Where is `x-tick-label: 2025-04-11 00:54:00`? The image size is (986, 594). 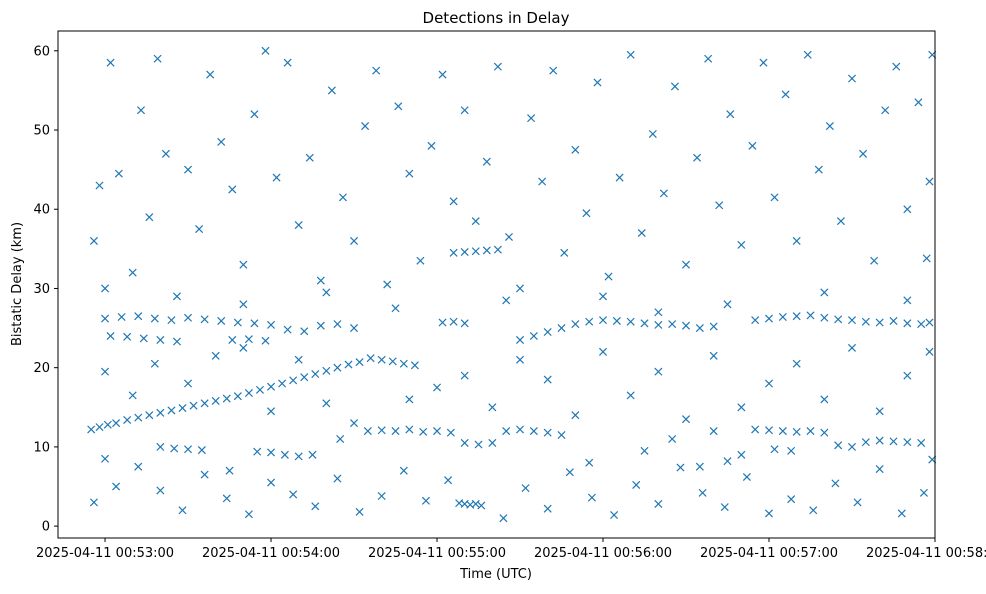
x-tick-label: 2025-04-11 00:54:00 is located at coordinates (271, 553).